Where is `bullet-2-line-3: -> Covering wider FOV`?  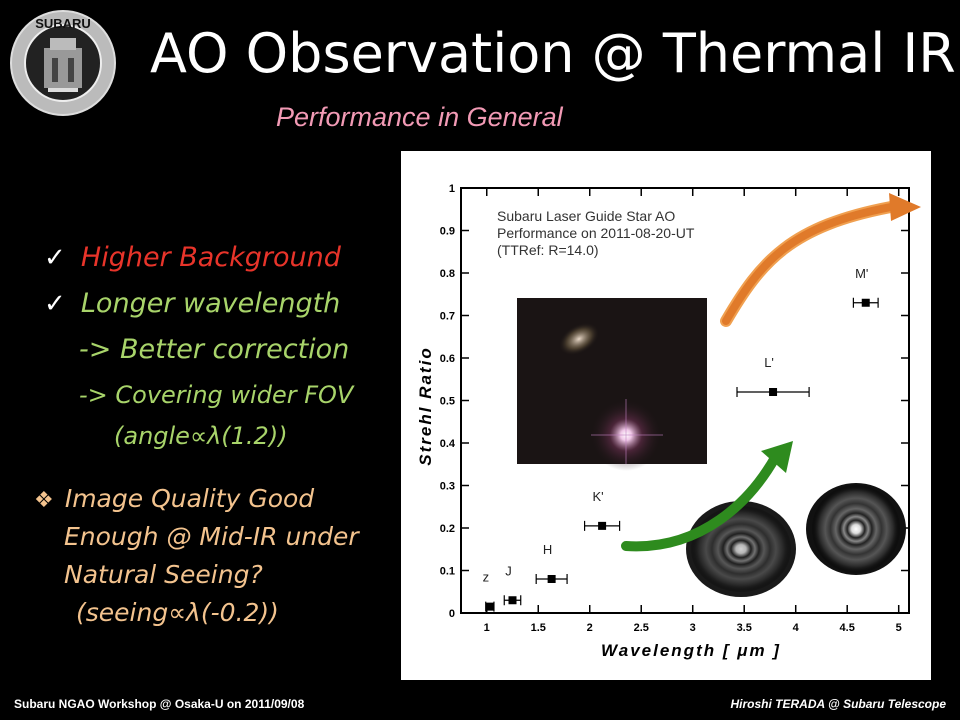
bullet-2-line-3: -> Covering wider FOV is located at coordinates (216, 395).